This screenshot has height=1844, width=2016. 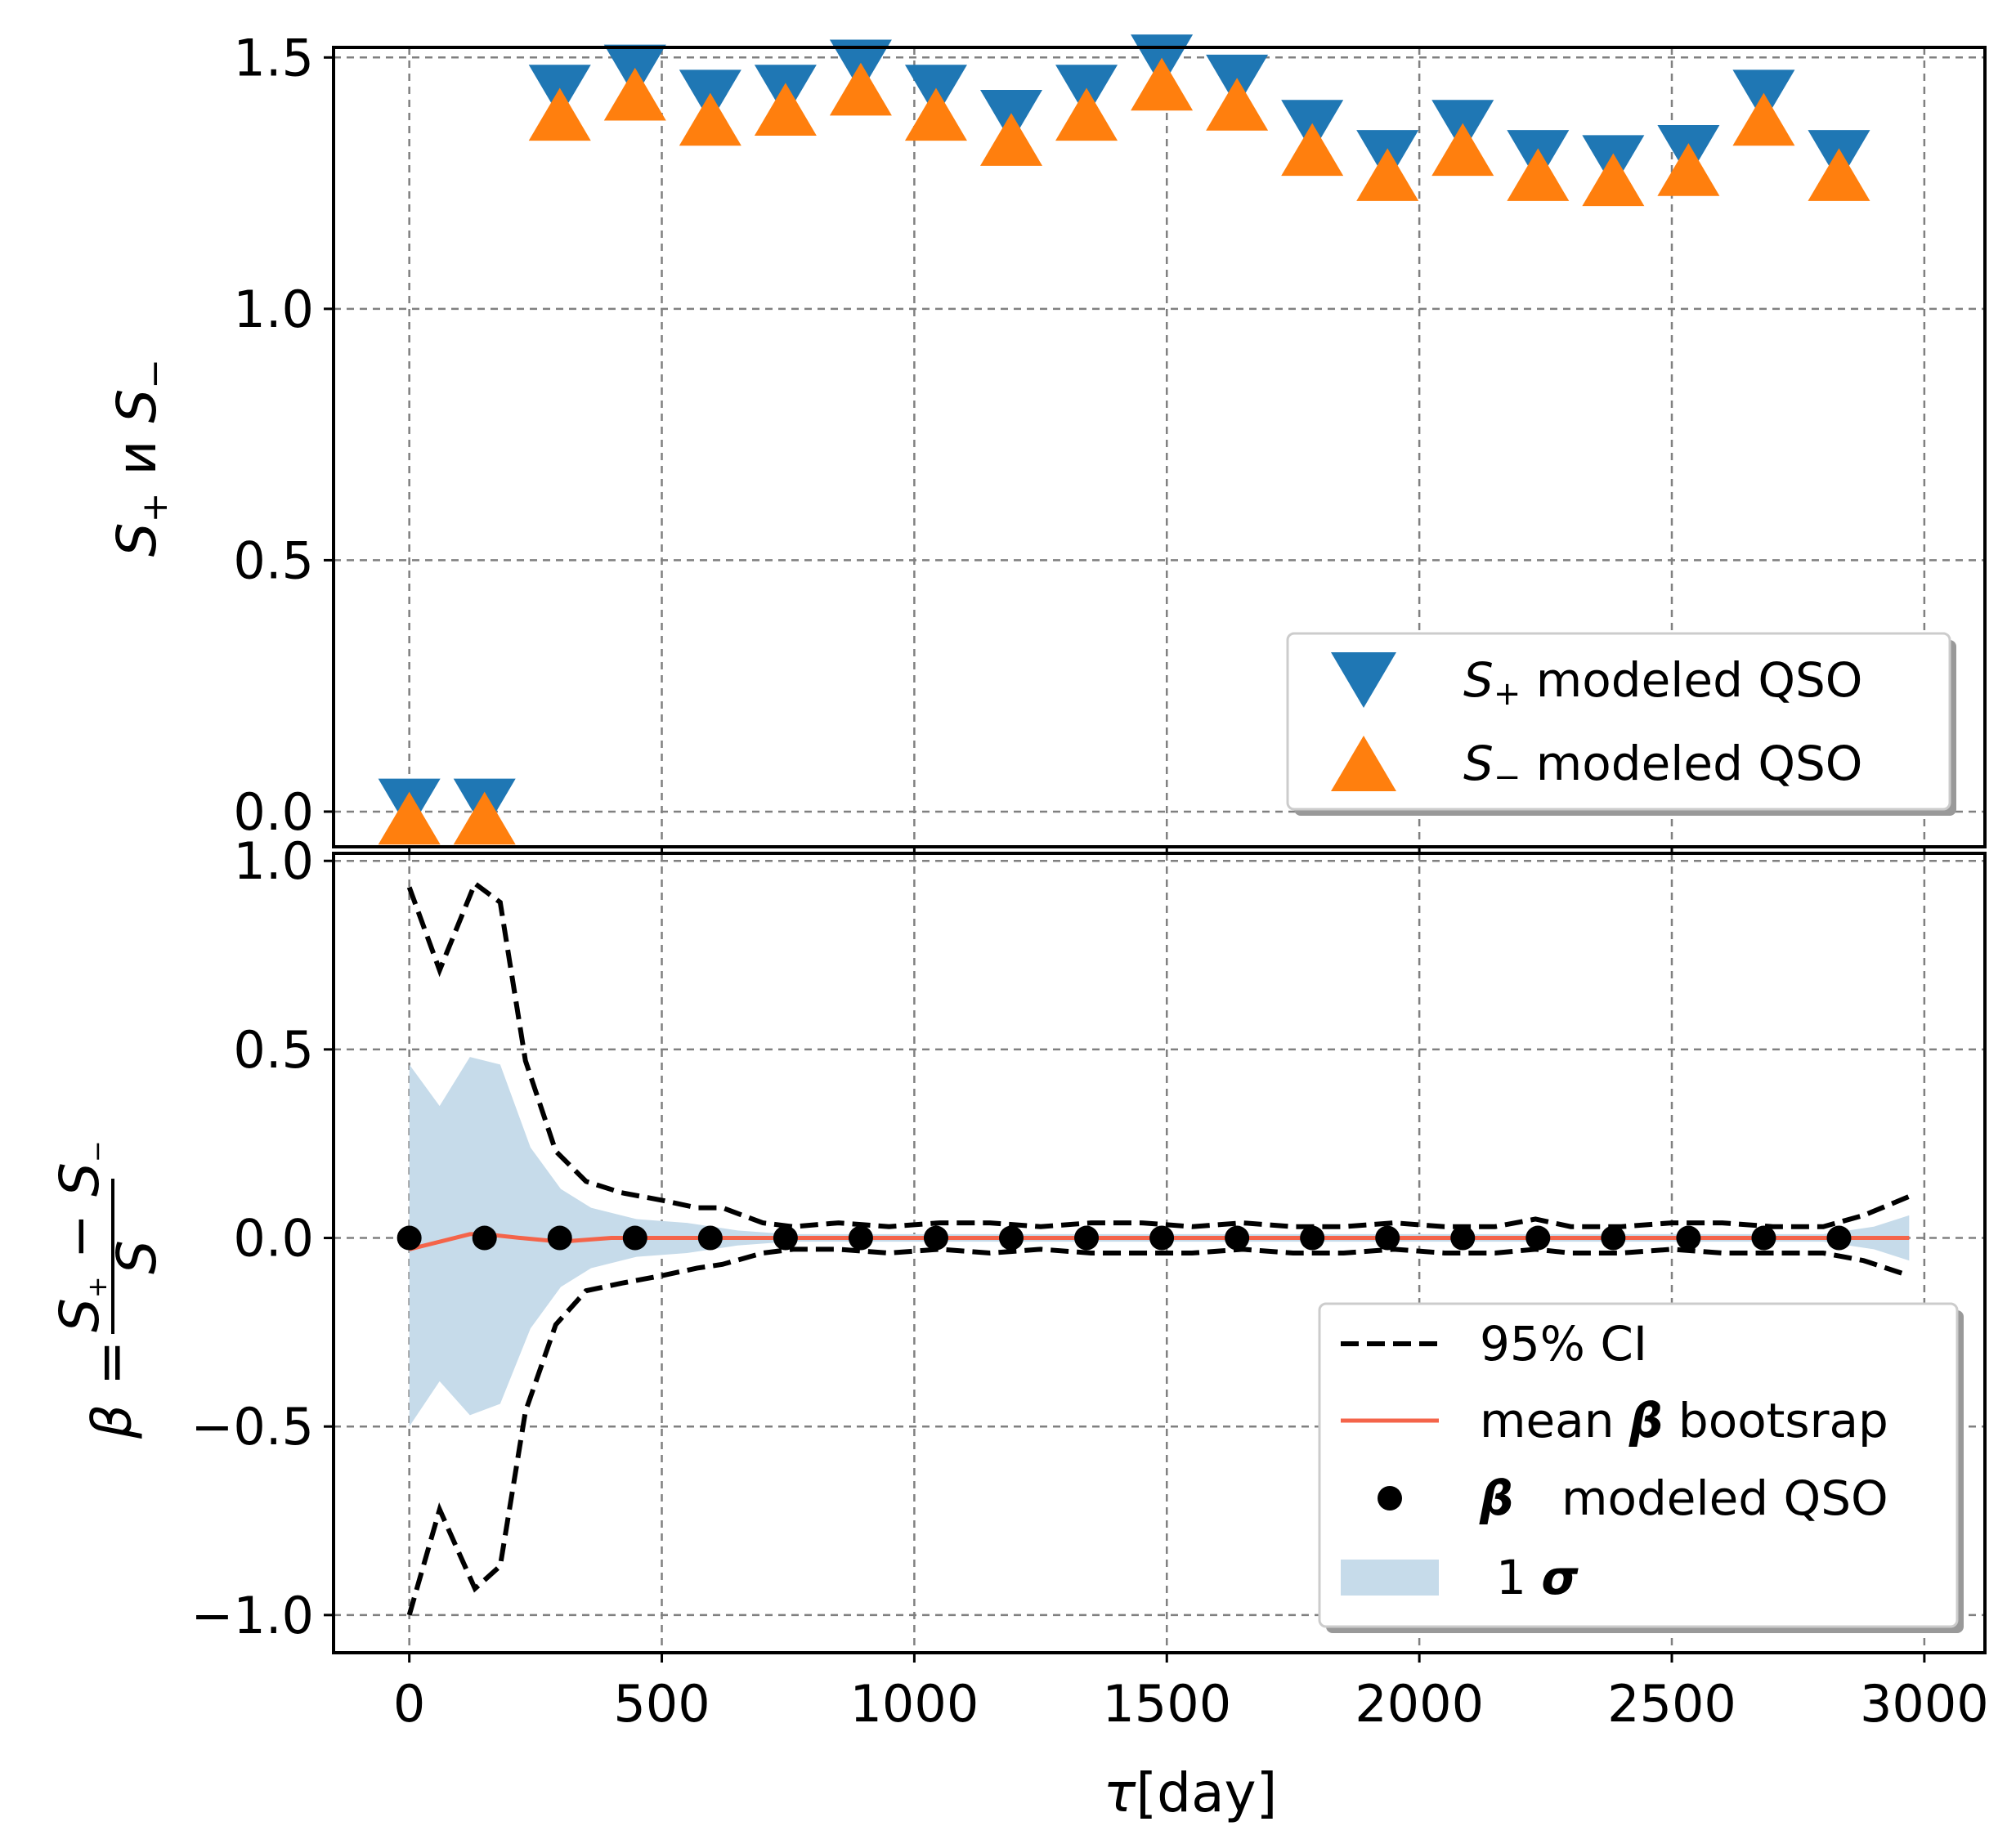 What do you see at coordinates (1158, 1054) in the screenshot?
I see `ci-upper-line` at bounding box center [1158, 1054].